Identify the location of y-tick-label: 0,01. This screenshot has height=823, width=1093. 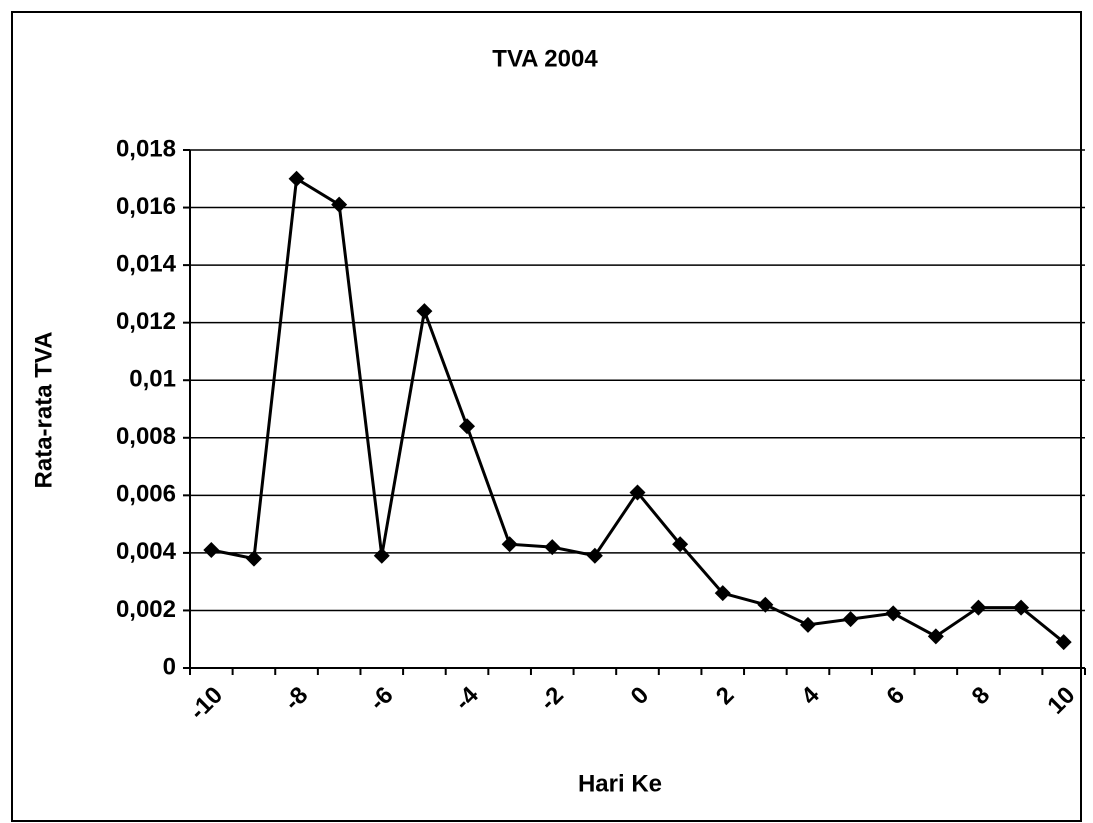
(152, 379).